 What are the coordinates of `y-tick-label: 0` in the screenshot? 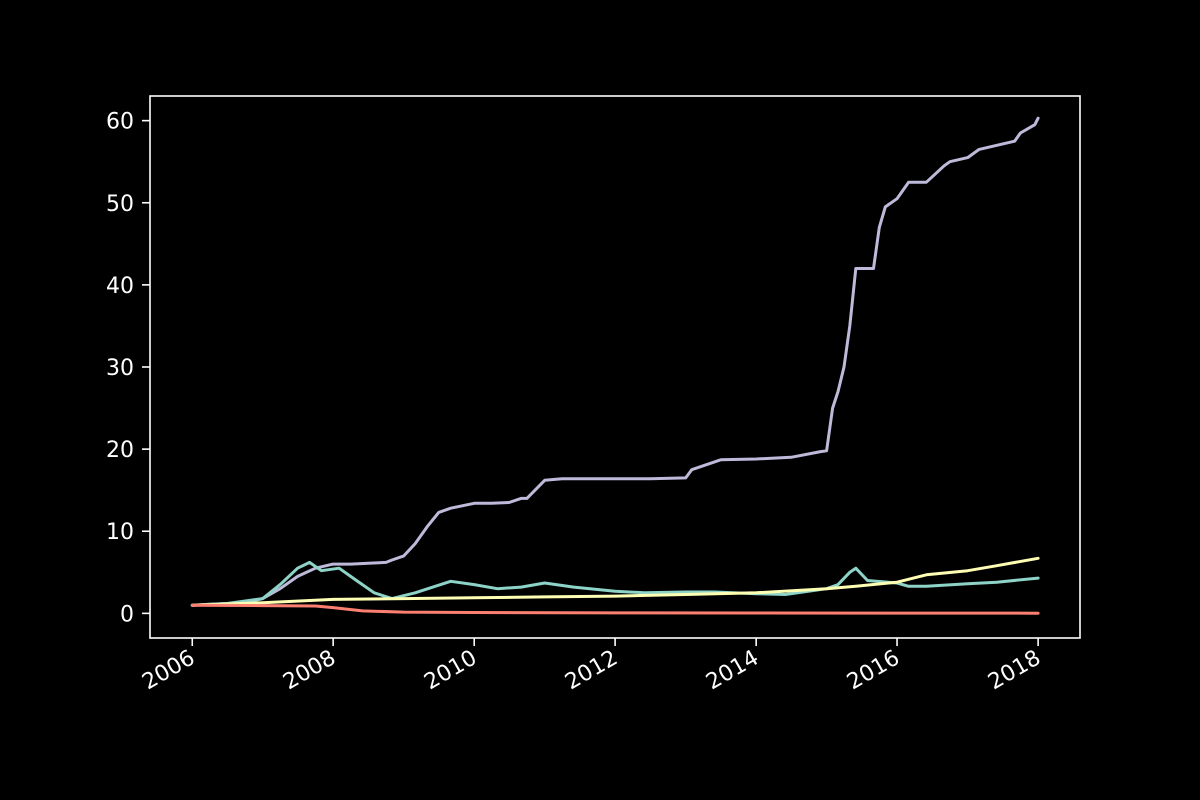 It's located at (127, 614).